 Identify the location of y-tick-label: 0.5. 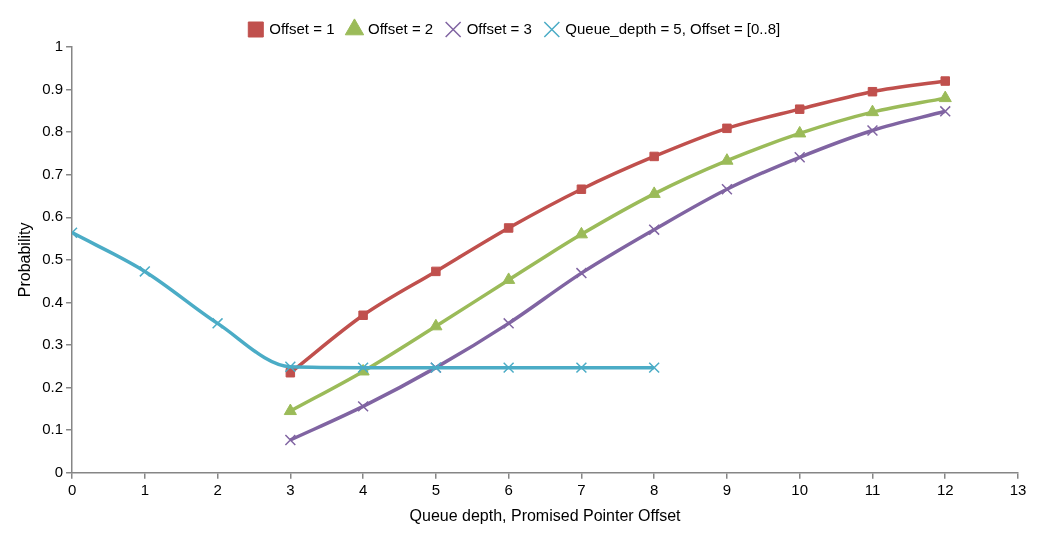
(53, 259).